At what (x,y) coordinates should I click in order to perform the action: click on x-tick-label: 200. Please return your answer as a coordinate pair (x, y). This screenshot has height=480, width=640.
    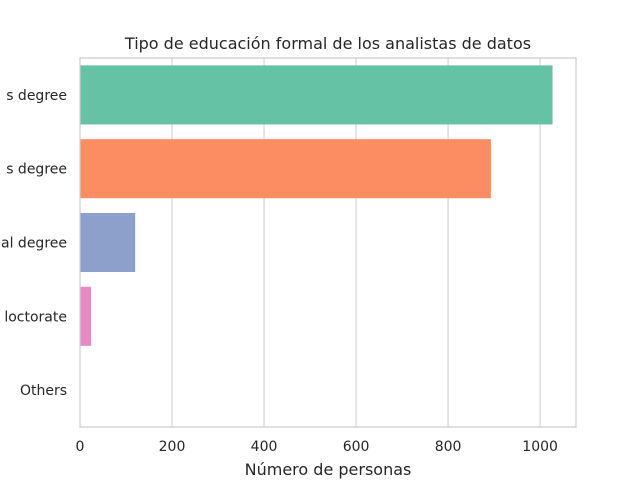
    Looking at the image, I should click on (172, 447).